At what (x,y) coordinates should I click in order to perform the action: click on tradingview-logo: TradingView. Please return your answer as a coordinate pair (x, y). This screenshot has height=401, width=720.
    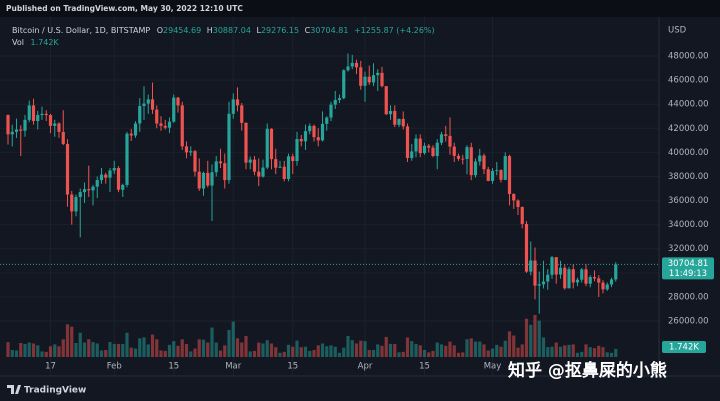
    Looking at the image, I should click on (46, 390).